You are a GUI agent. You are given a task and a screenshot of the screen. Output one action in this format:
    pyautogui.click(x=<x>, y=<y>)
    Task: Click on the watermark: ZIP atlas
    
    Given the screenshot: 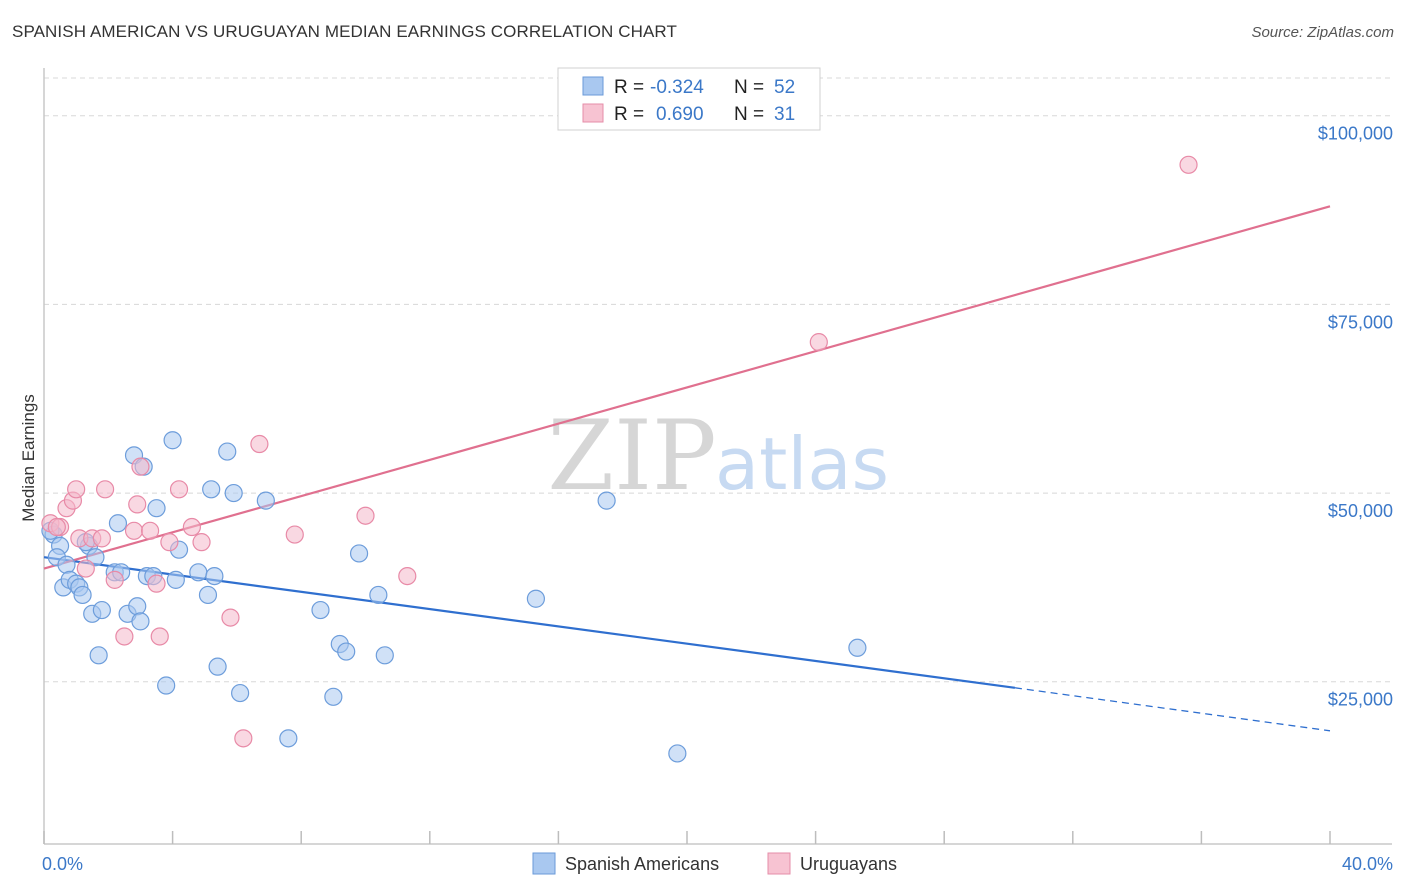 What is the action you would take?
    pyautogui.click(x=718, y=456)
    